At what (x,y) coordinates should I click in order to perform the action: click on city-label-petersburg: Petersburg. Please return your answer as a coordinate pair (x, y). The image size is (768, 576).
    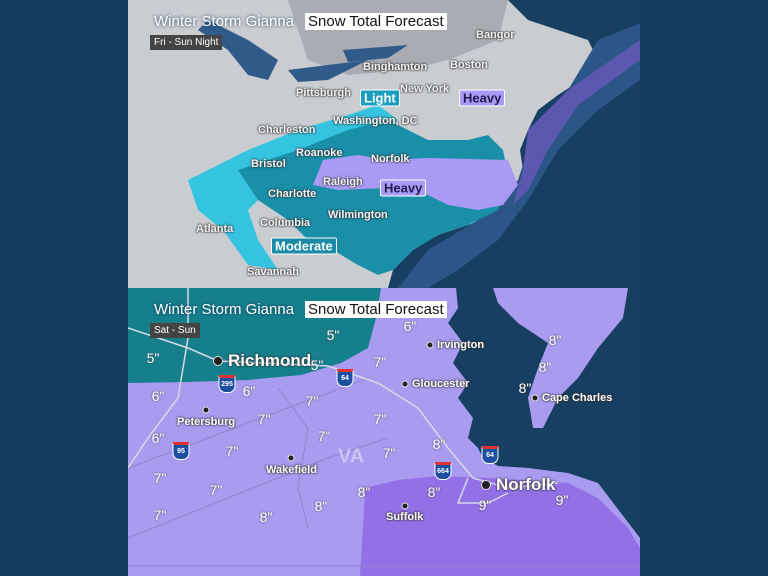
    Looking at the image, I should click on (206, 422).